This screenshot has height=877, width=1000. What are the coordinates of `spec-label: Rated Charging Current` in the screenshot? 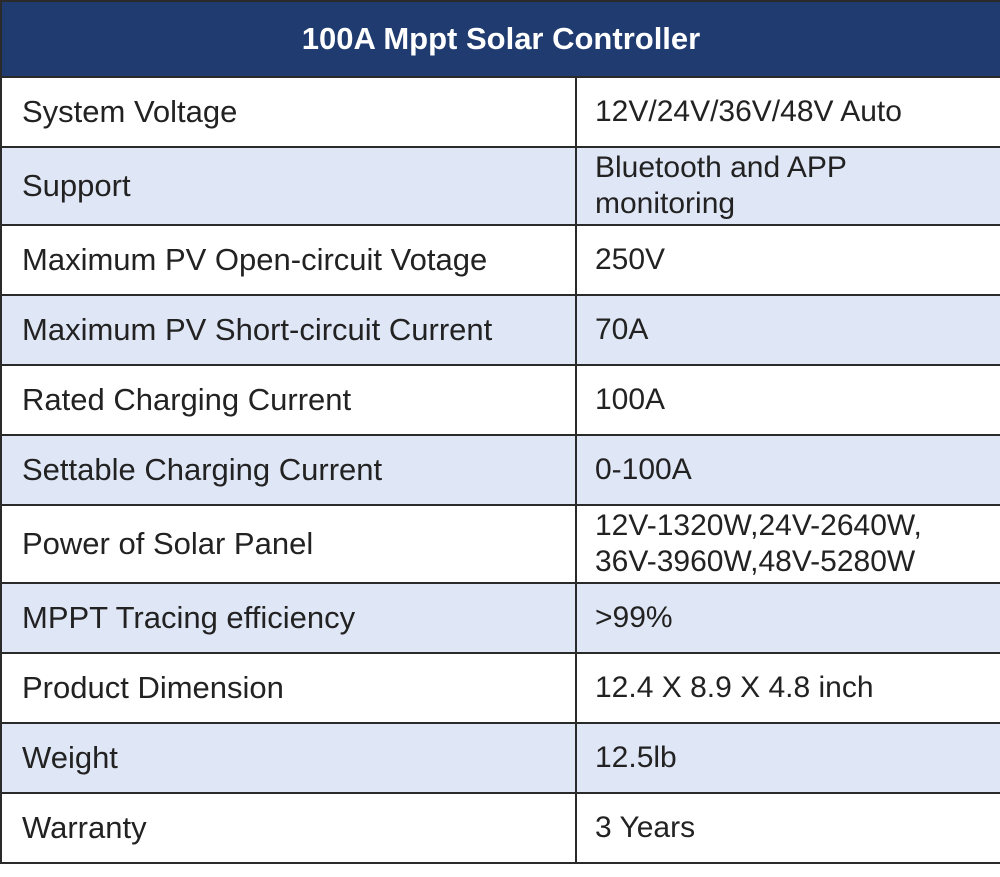 It's located at (288, 400).